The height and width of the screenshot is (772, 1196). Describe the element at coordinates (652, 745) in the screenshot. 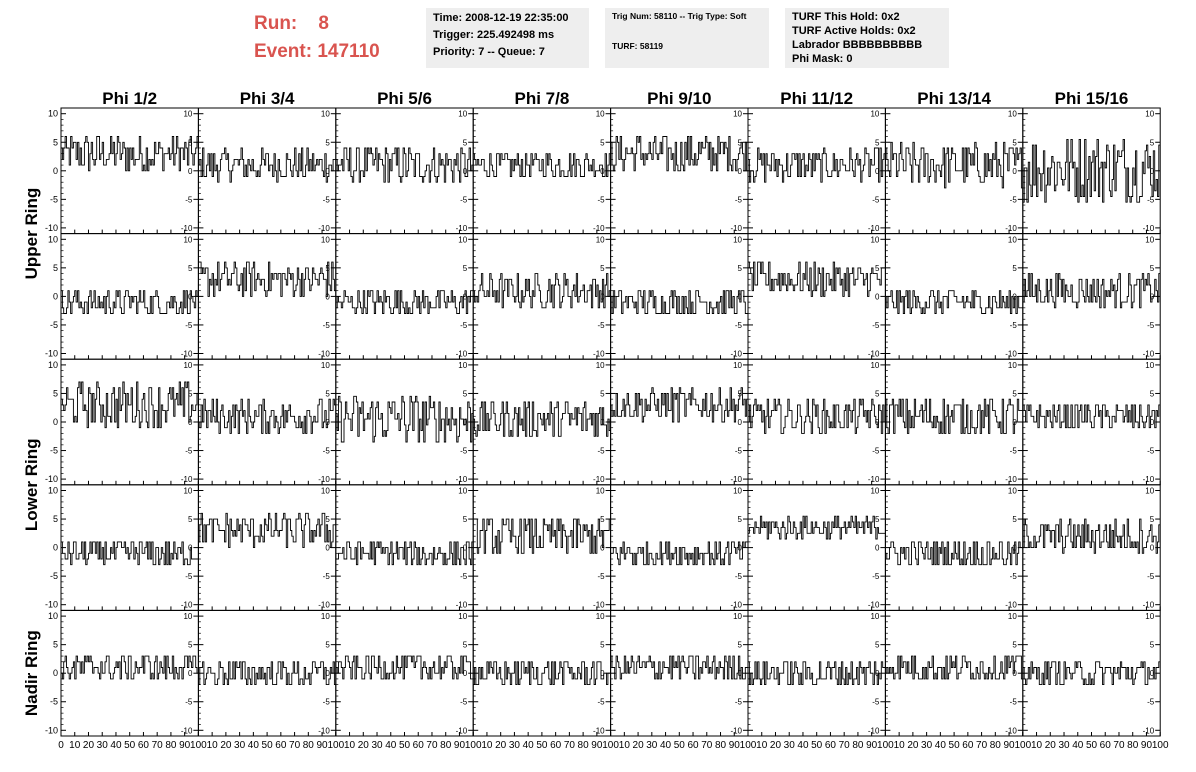

I see `x-tick-label: 30` at that location.